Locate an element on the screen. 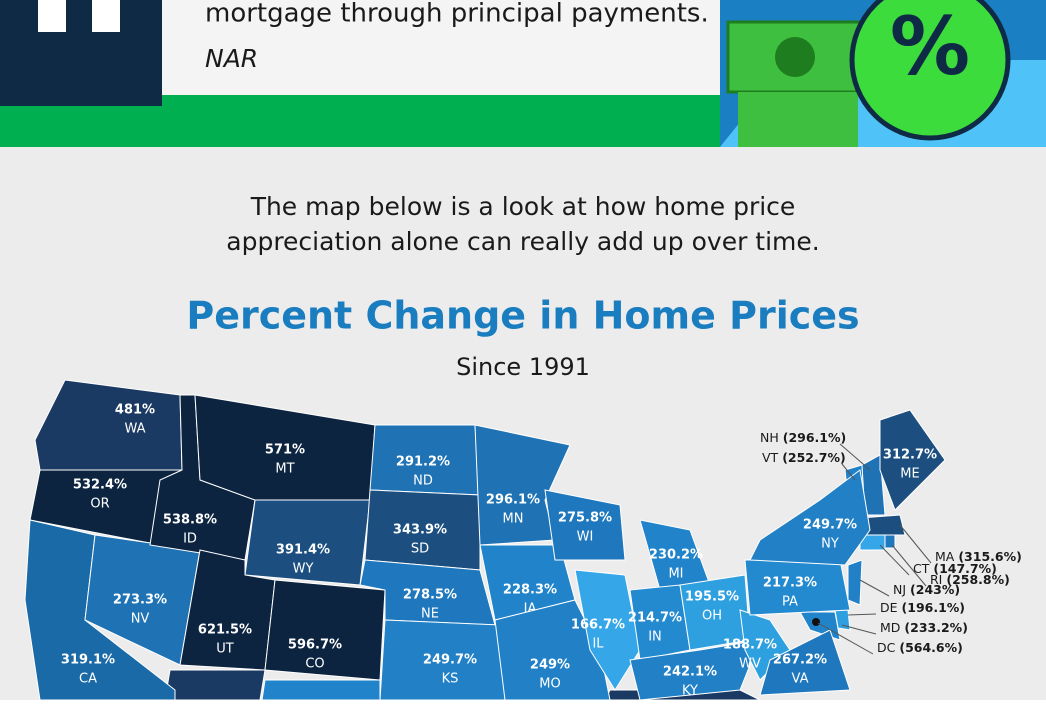  callout-abbr: NH is located at coordinates (769, 437).